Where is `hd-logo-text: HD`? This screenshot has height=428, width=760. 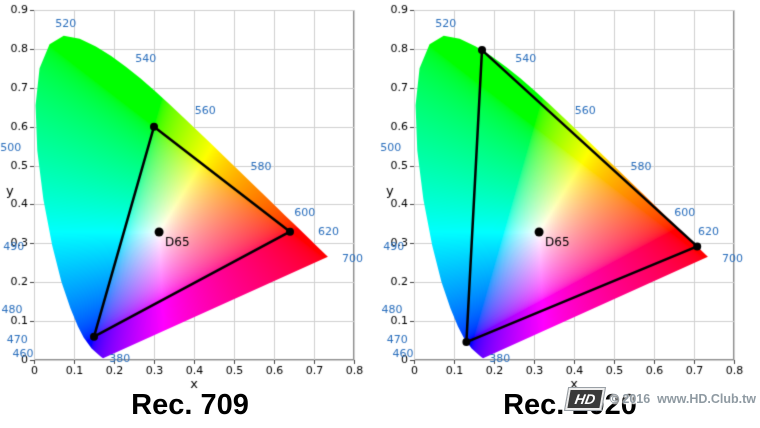 hd-logo-text: HD is located at coordinates (586, 399).